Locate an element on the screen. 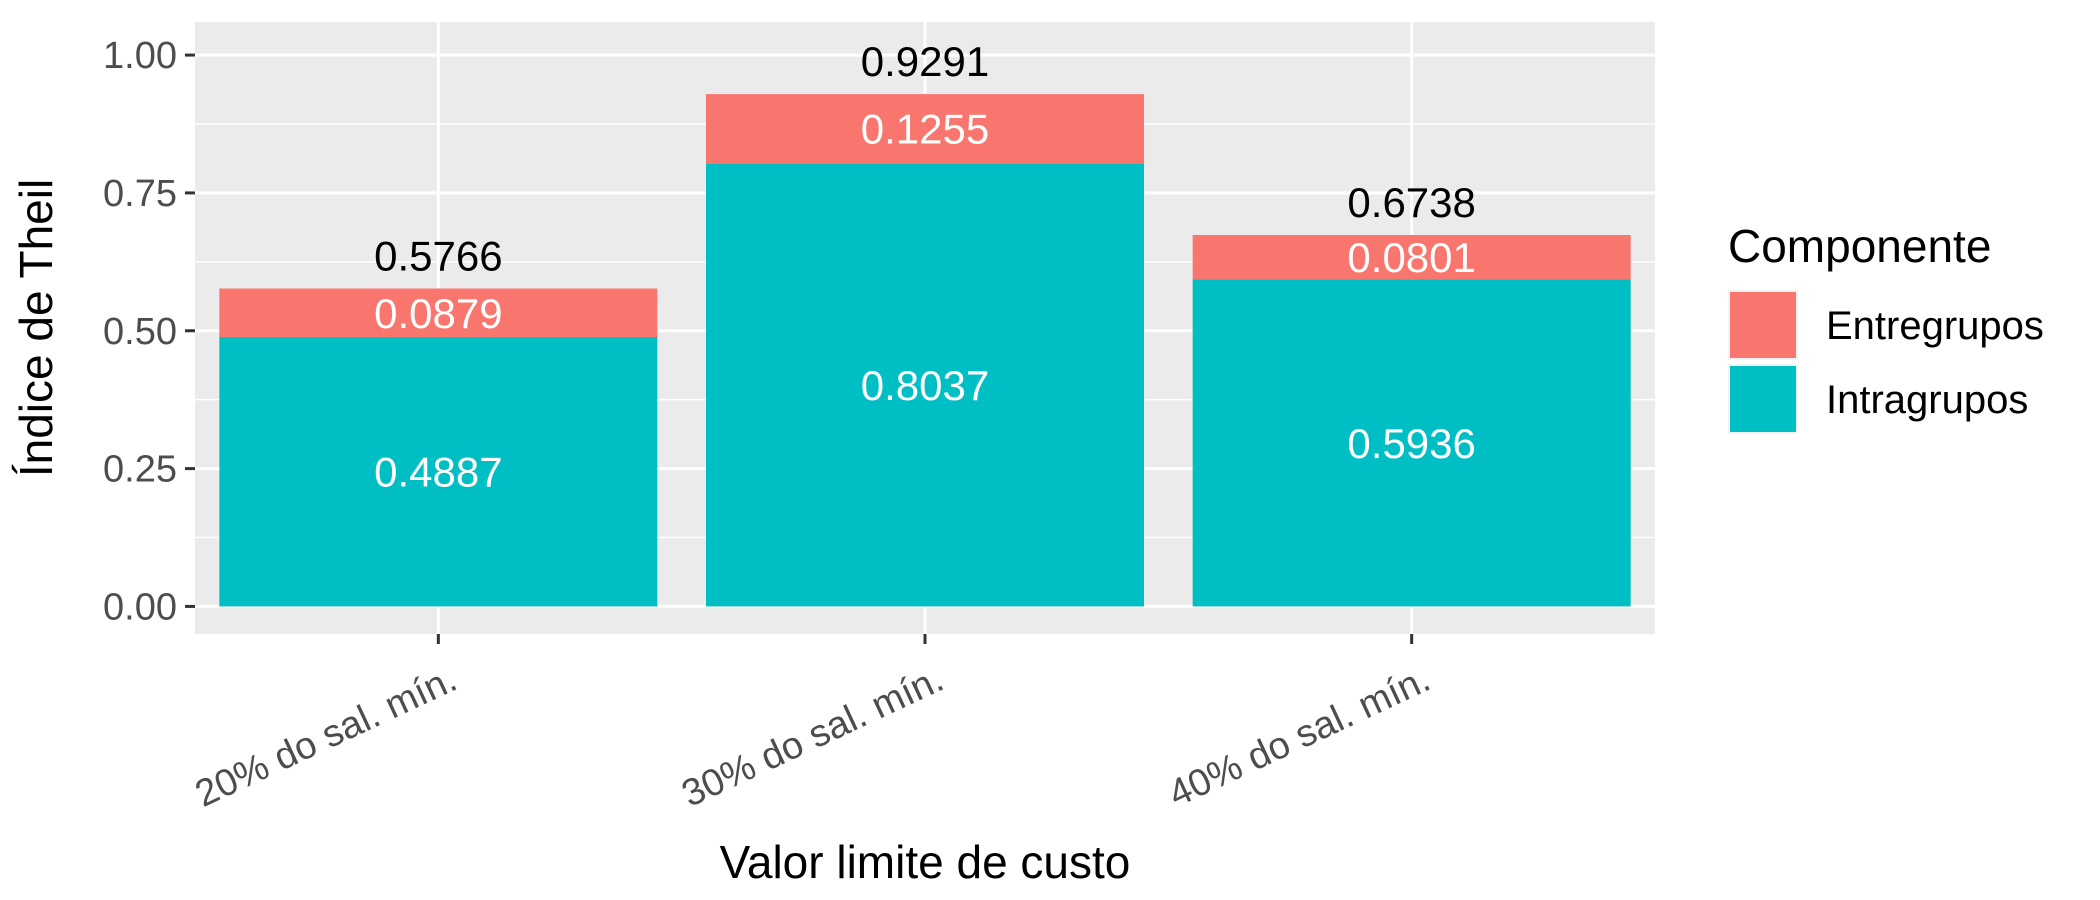 The width and height of the screenshot is (2100, 900). segment-label: 0.0879 is located at coordinates (438, 313).